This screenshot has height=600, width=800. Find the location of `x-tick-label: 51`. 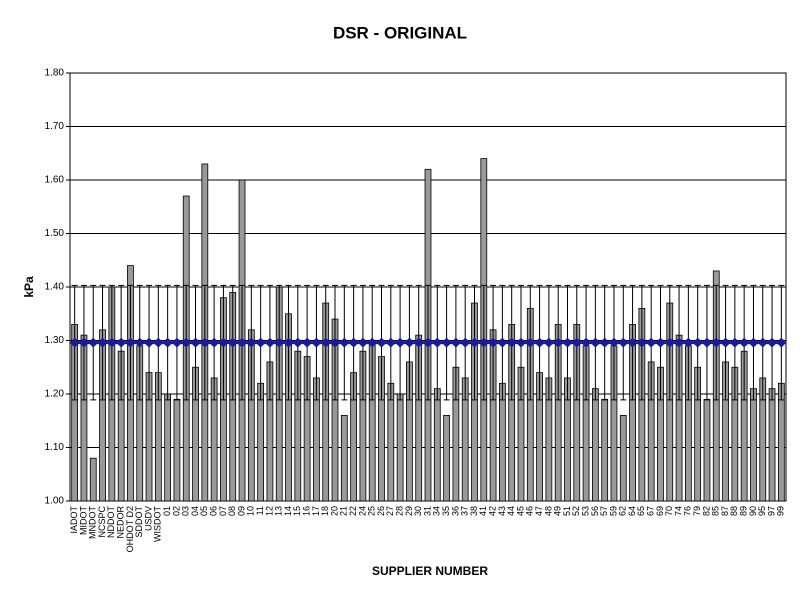

x-tick-label: 51 is located at coordinates (567, 511).